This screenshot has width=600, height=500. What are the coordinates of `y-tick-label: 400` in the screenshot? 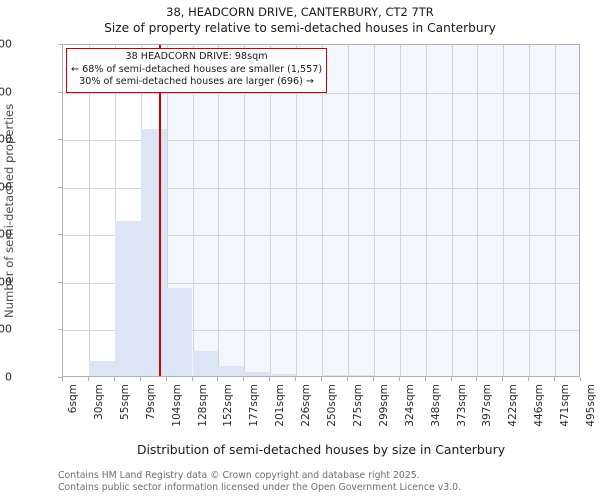 It's located at (6, 282).